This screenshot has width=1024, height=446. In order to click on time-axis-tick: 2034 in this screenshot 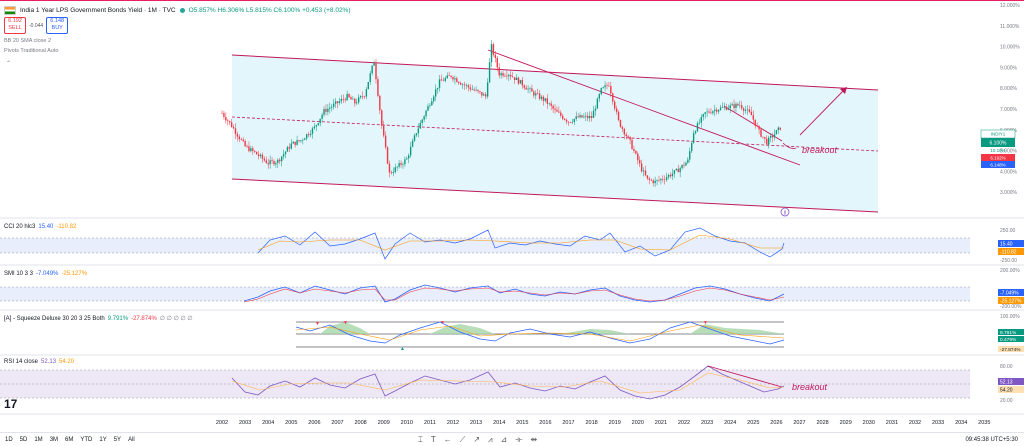, I will do `click(961, 423)`.